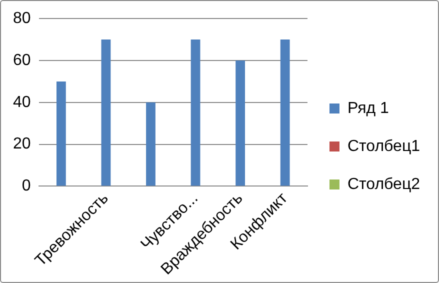 This screenshot has width=439, height=283. Describe the element at coordinates (383, 146) in the screenshot. I see `legend-label: Столбец1` at that location.